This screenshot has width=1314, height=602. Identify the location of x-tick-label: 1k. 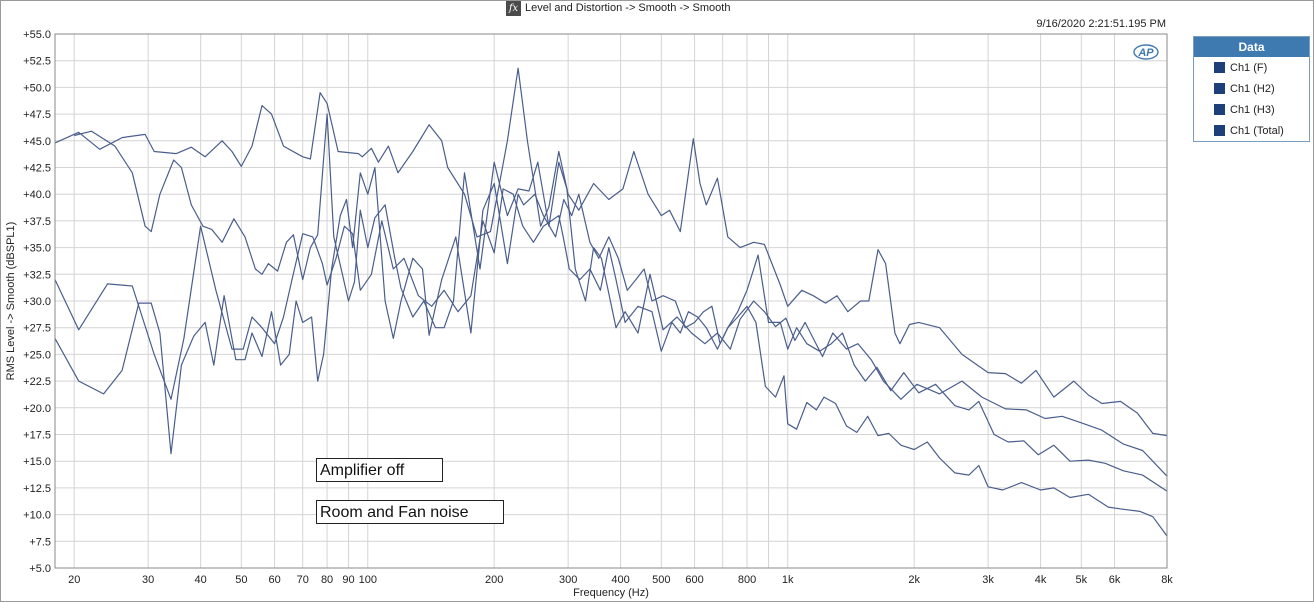
(788, 580).